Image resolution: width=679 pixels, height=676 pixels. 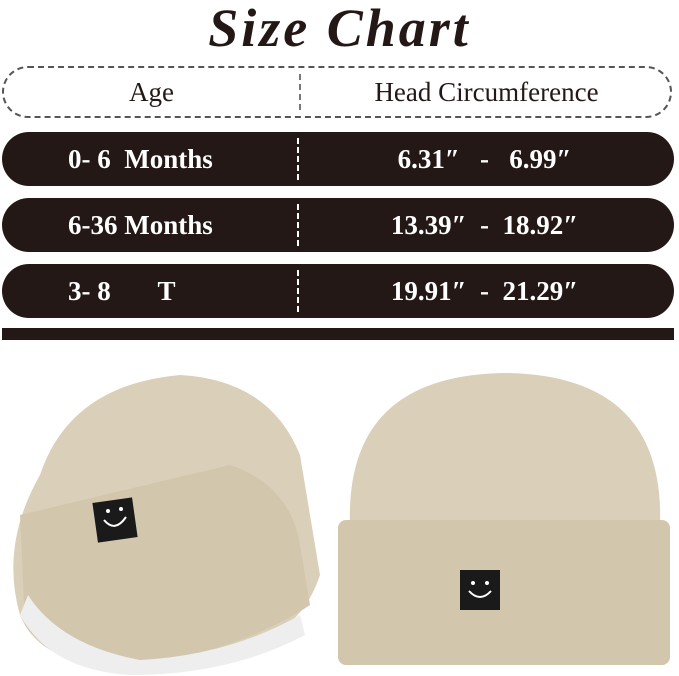 What do you see at coordinates (140, 224) in the screenshot?
I see `age-cell: 6-36 Months` at bounding box center [140, 224].